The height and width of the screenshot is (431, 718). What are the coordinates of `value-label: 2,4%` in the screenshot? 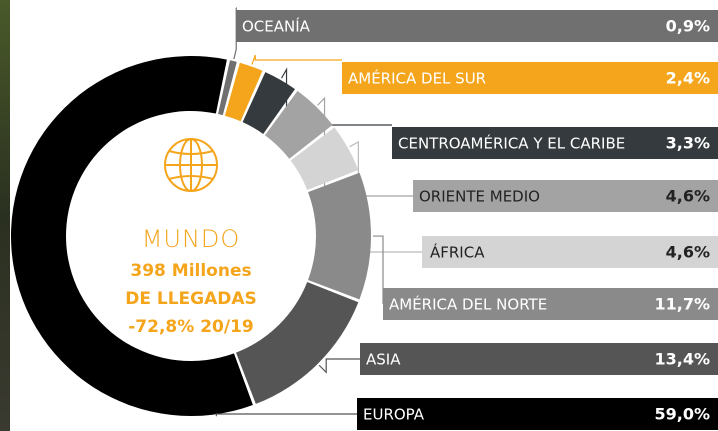 It's located at (688, 78).